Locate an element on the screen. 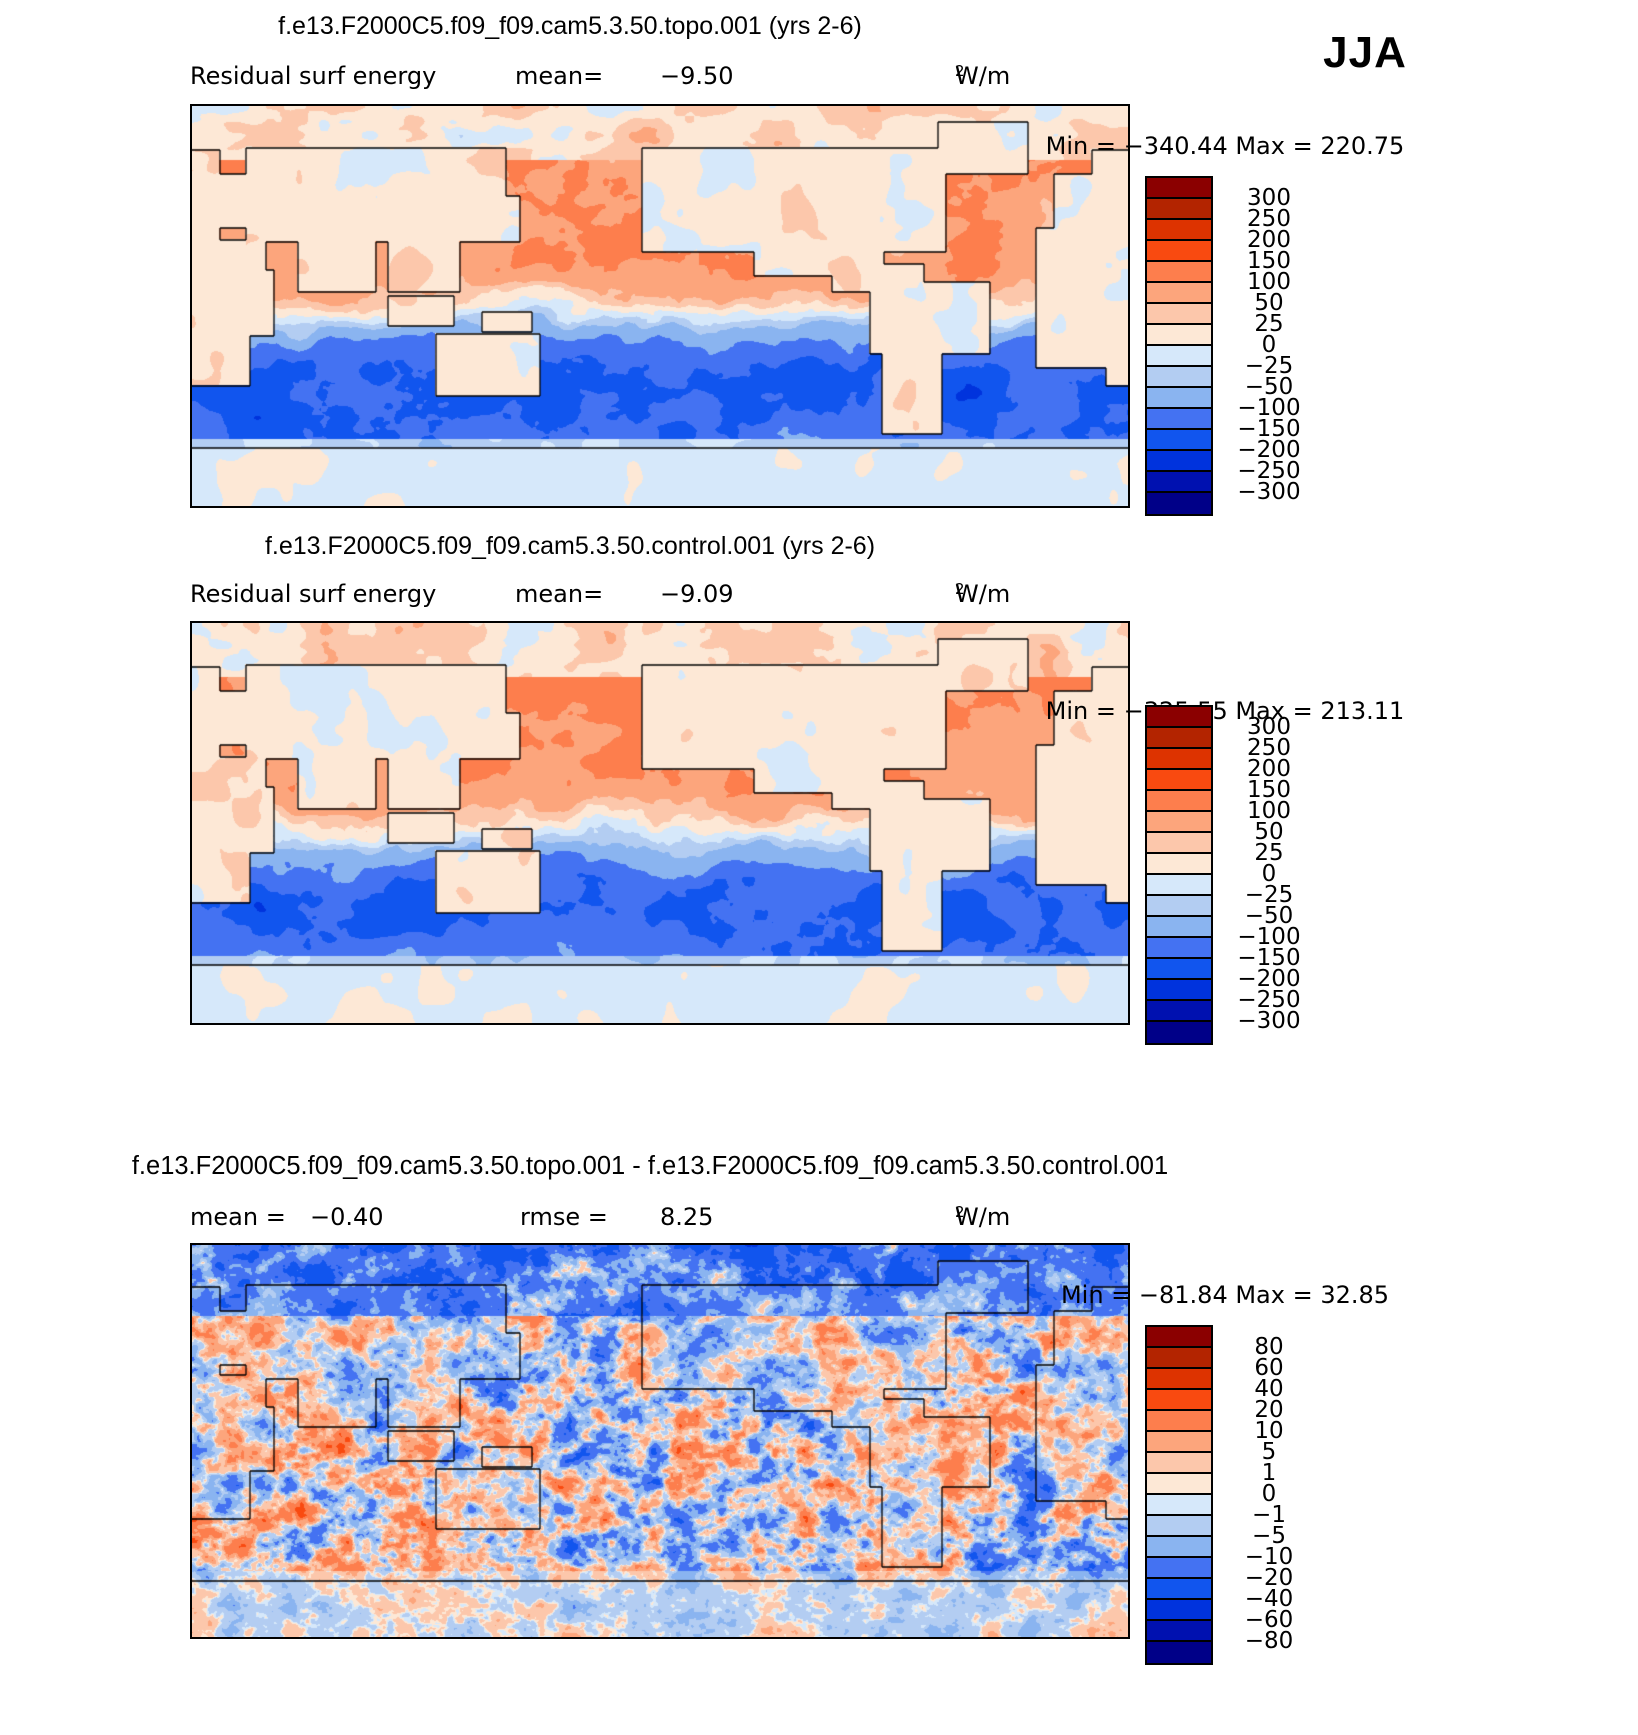 The image size is (1638, 1735). colorbar-tick-label: −25 is located at coordinates (1269, 366).